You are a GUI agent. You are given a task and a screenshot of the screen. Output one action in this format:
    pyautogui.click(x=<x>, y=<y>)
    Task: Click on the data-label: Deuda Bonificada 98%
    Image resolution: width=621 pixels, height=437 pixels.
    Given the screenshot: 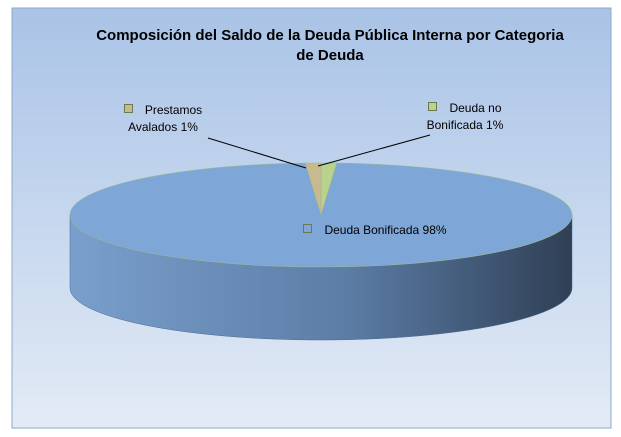 What is the action you would take?
    pyautogui.click(x=375, y=230)
    